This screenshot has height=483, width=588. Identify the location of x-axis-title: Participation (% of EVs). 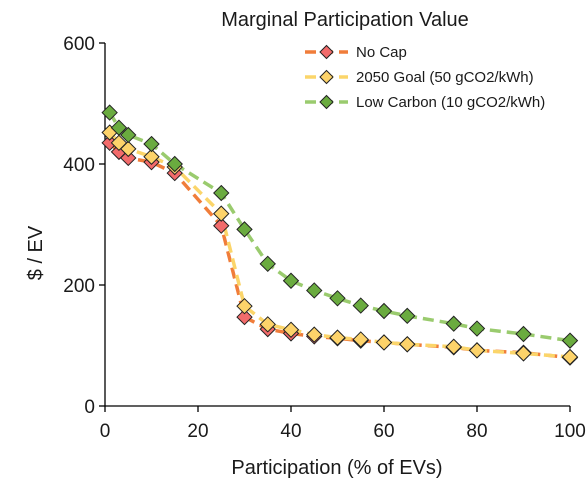
(336, 468).